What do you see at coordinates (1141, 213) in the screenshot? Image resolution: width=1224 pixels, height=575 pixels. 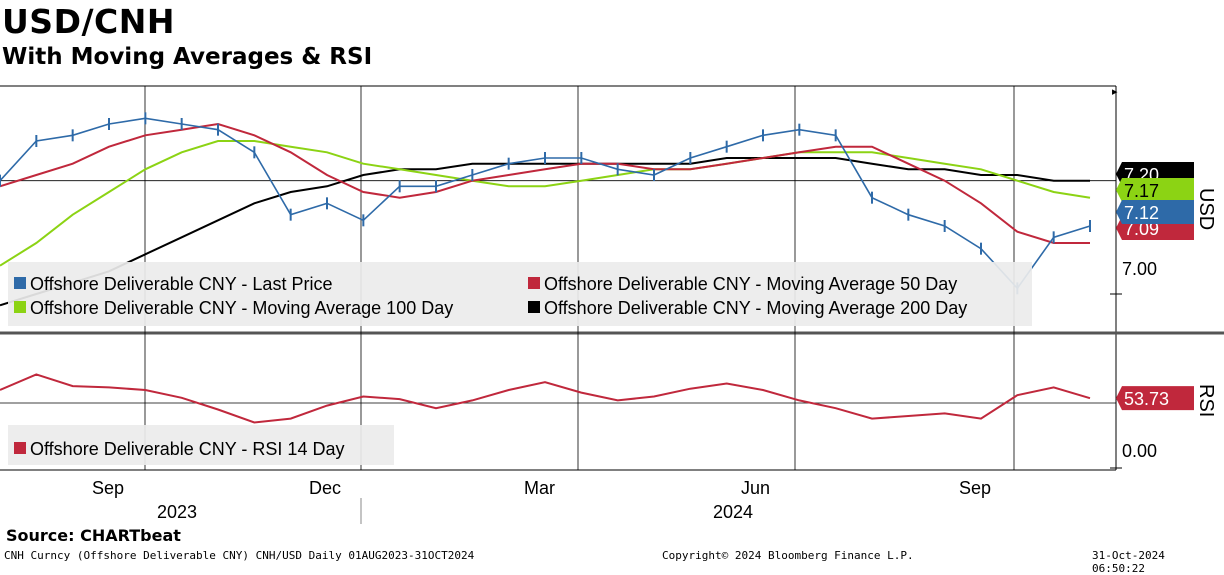 I see `value-tag-offshore-deliverable-cny-last-price-text: 7.12` at bounding box center [1141, 213].